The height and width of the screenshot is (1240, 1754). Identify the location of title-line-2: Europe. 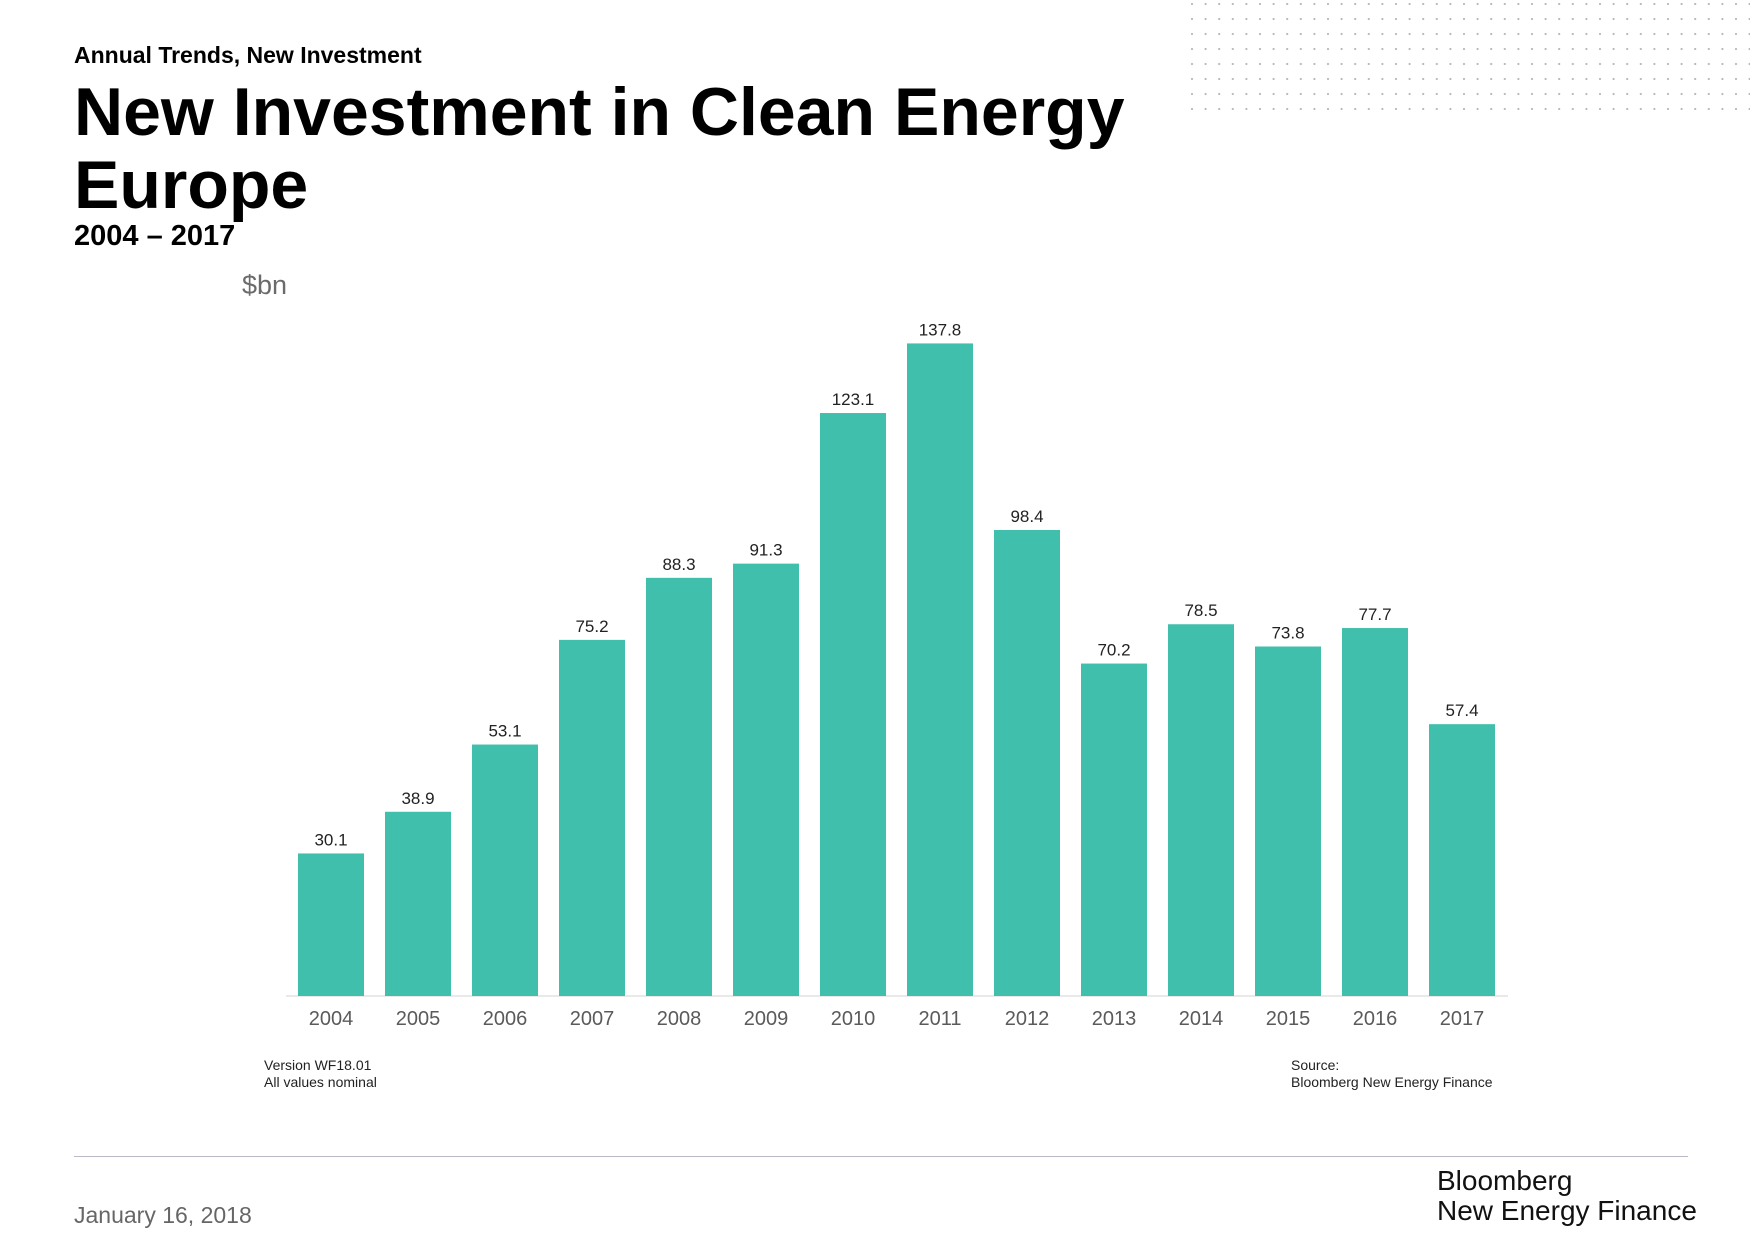
(191, 185).